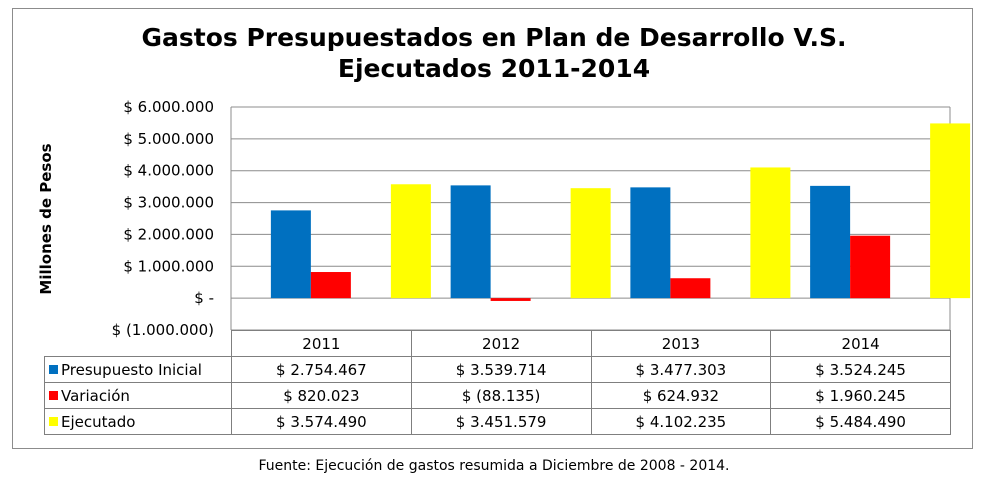  Describe the element at coordinates (681, 395) in the screenshot. I see `data-cell: $ 624.932` at that location.